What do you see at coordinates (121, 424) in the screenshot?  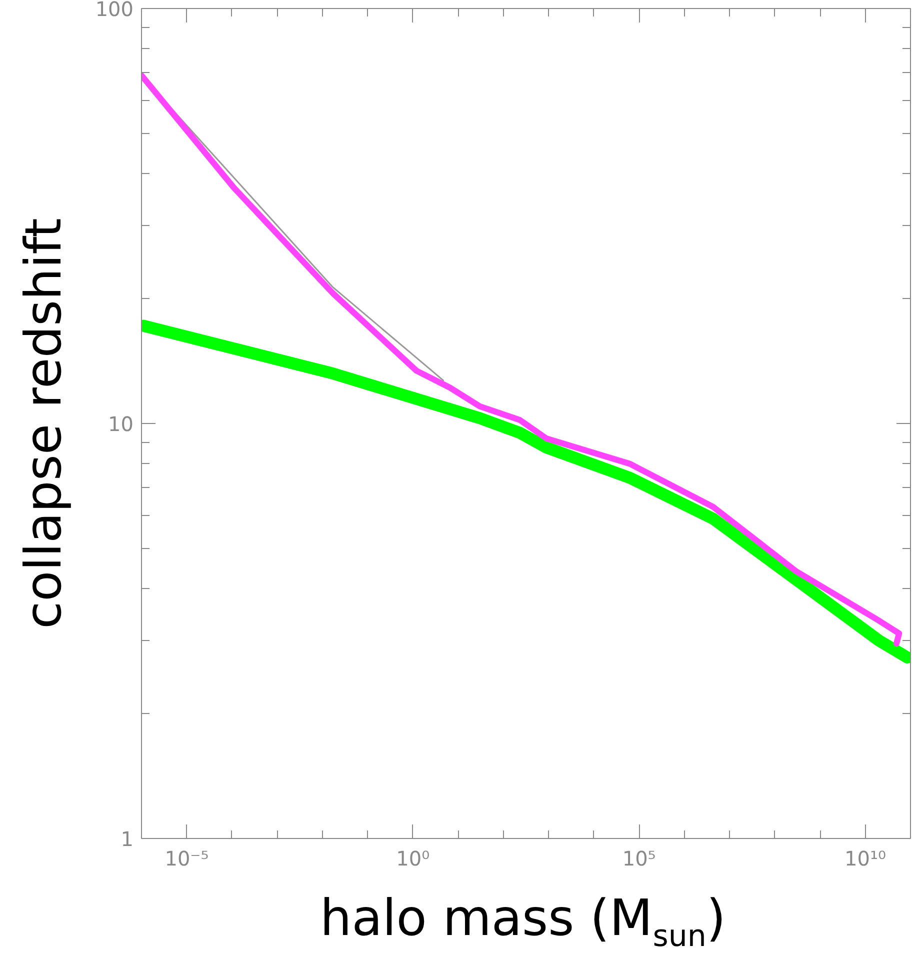 I see `y-tick-label: 10` at bounding box center [121, 424].